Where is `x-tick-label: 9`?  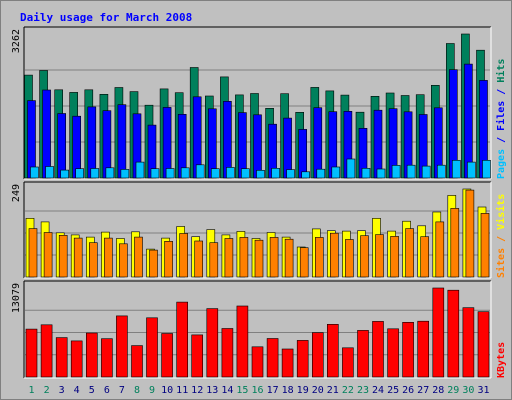 x-tick-label: 9 is located at coordinates (152, 390).